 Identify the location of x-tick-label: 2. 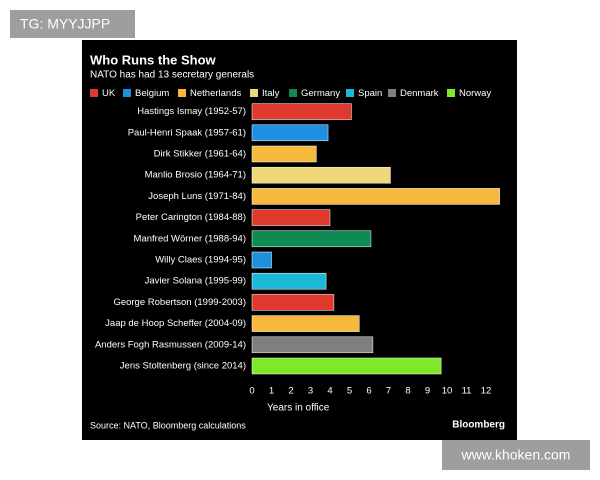
(290, 391).